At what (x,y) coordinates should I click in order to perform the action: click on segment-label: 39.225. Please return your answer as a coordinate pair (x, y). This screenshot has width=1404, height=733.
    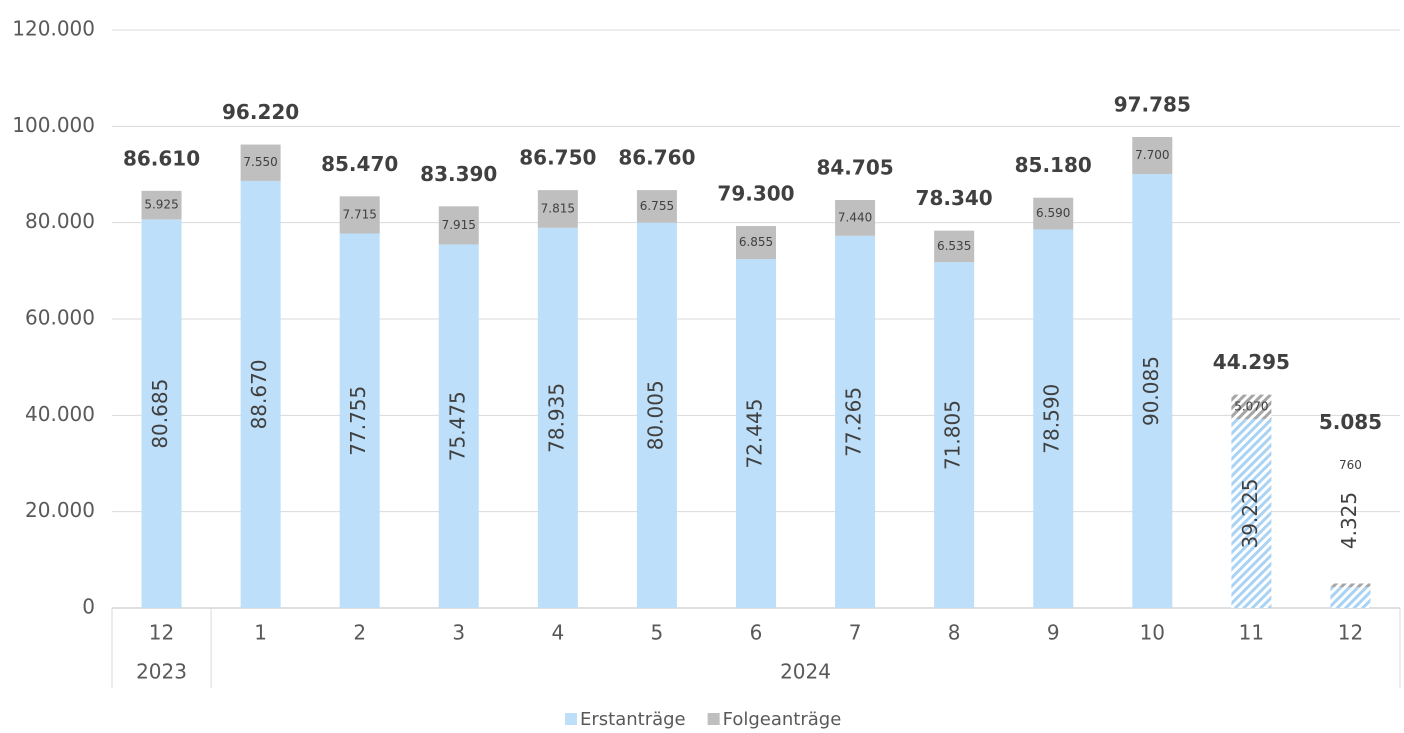
    Looking at the image, I should click on (1250, 514).